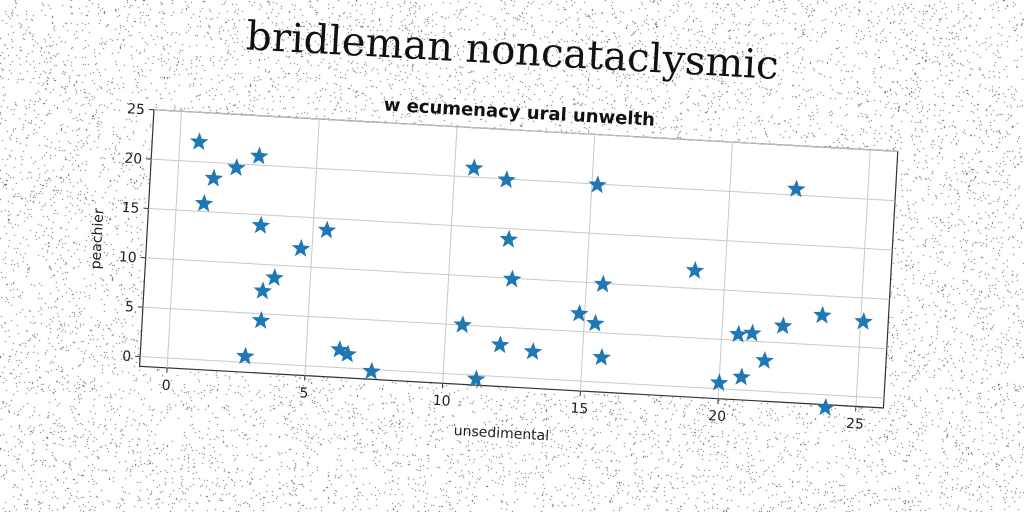 The height and width of the screenshot is (512, 1024). I want to click on y-tick-label: 15, so click(130, 208).